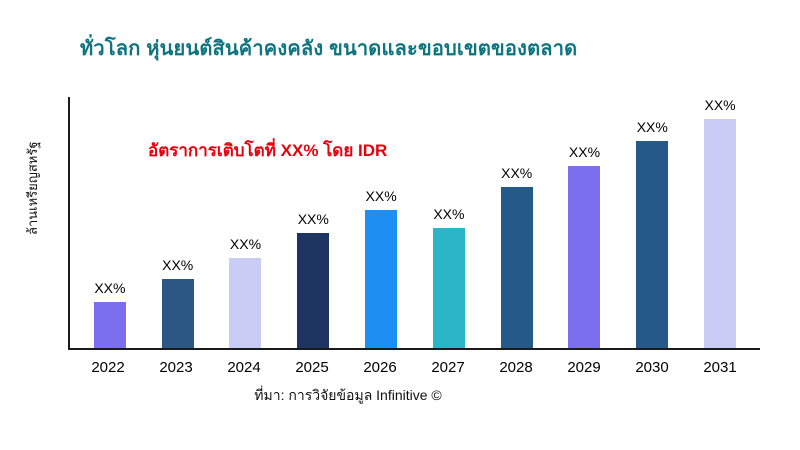  What do you see at coordinates (245, 244) in the screenshot?
I see `bar-value-label-2024: XX%` at bounding box center [245, 244].